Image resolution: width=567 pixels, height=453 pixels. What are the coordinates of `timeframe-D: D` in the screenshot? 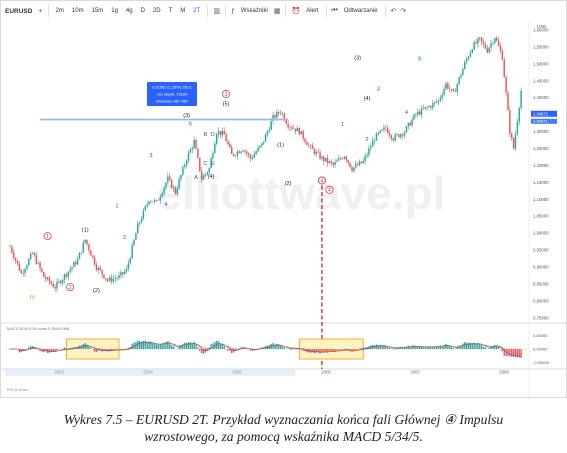 It's located at (142, 11).